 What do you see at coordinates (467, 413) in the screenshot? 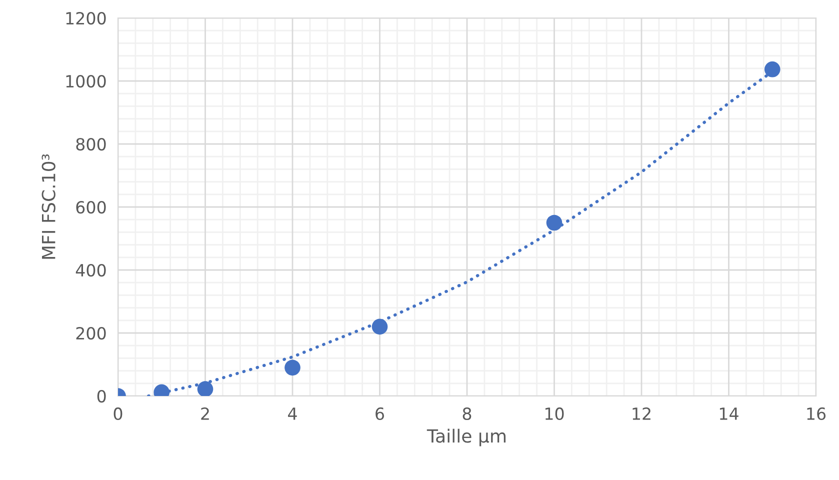
I see `x-tick-label: 8` at bounding box center [467, 413].